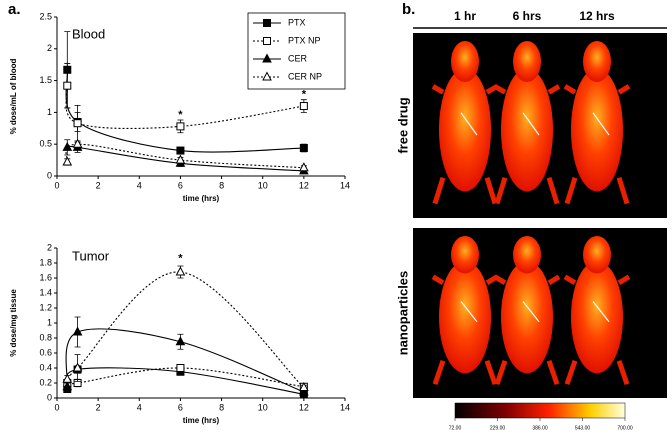 The image size is (672, 443). What do you see at coordinates (98, 407) in the screenshot?
I see `x-tick-label: 2` at bounding box center [98, 407].